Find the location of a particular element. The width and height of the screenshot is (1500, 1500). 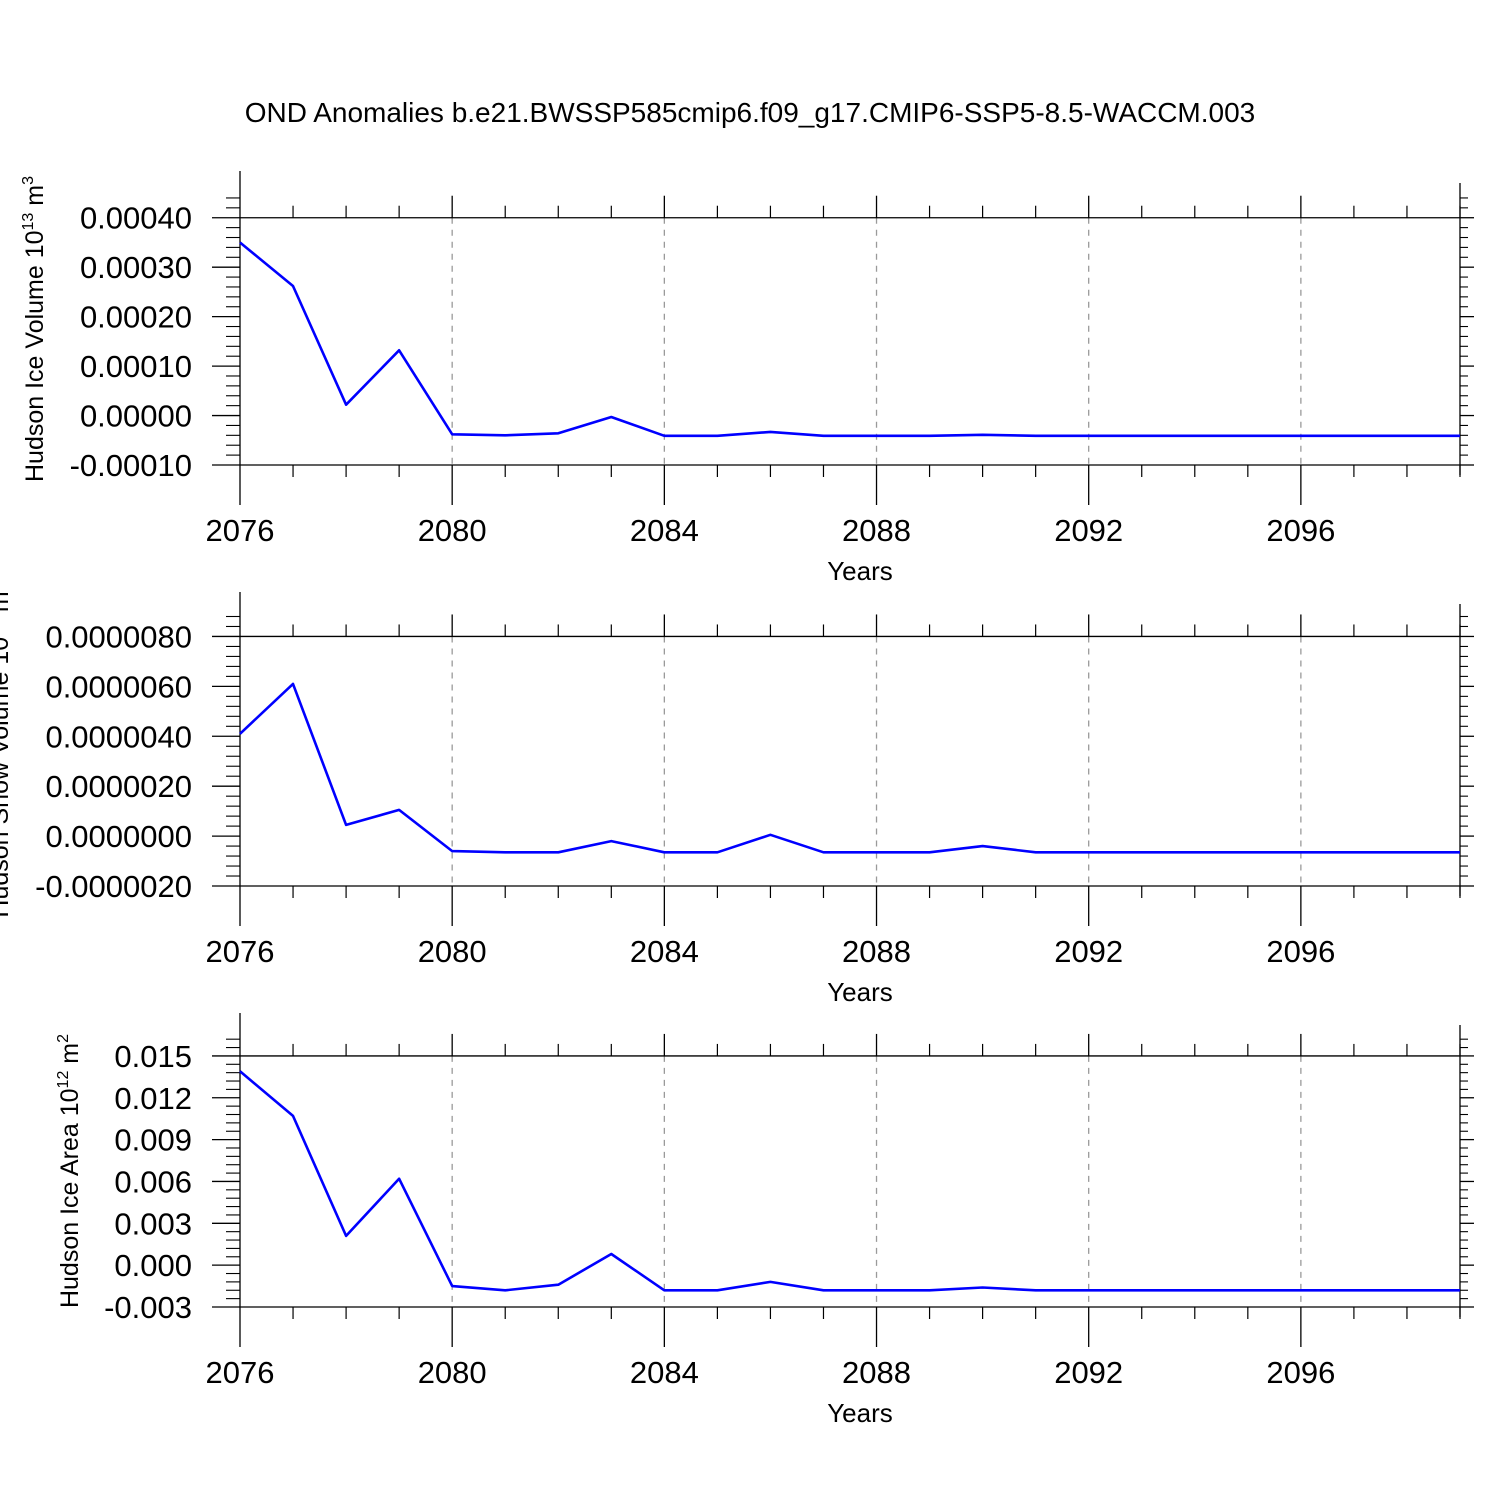

y-tick-label: -0.00010 is located at coordinates (131, 465).